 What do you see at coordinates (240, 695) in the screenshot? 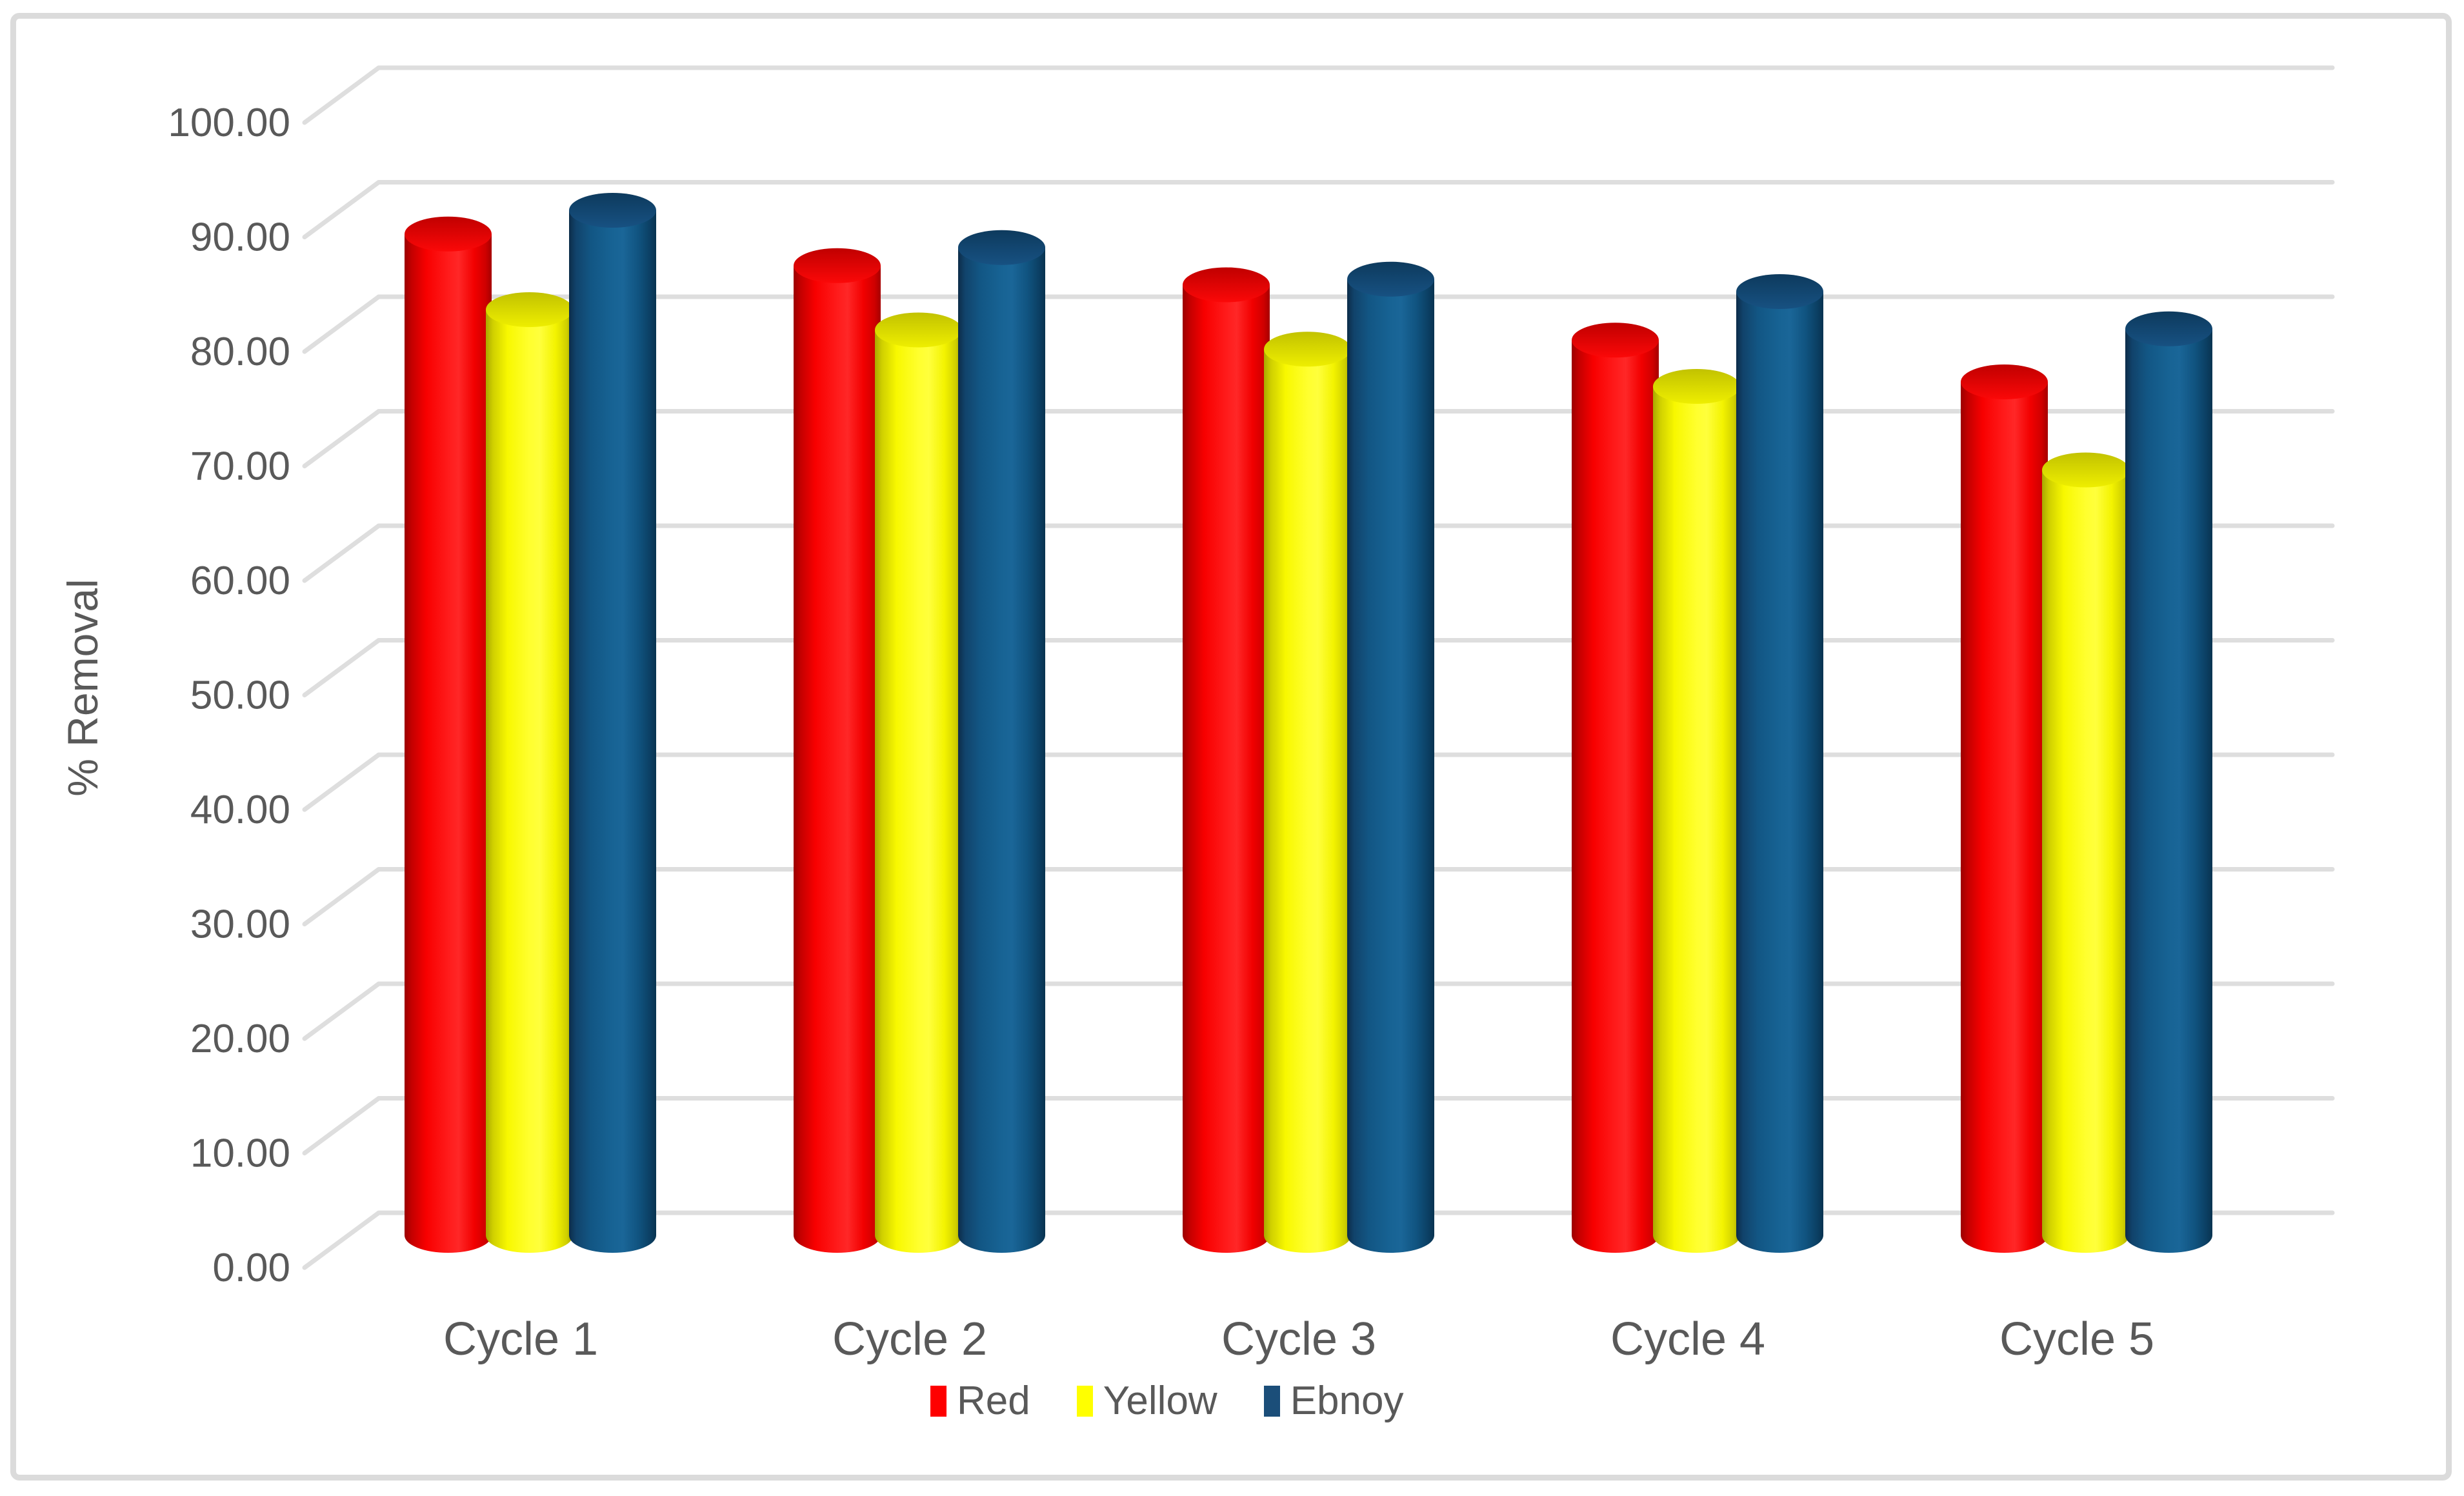
I see `y-tick-label: 50.00` at bounding box center [240, 695].